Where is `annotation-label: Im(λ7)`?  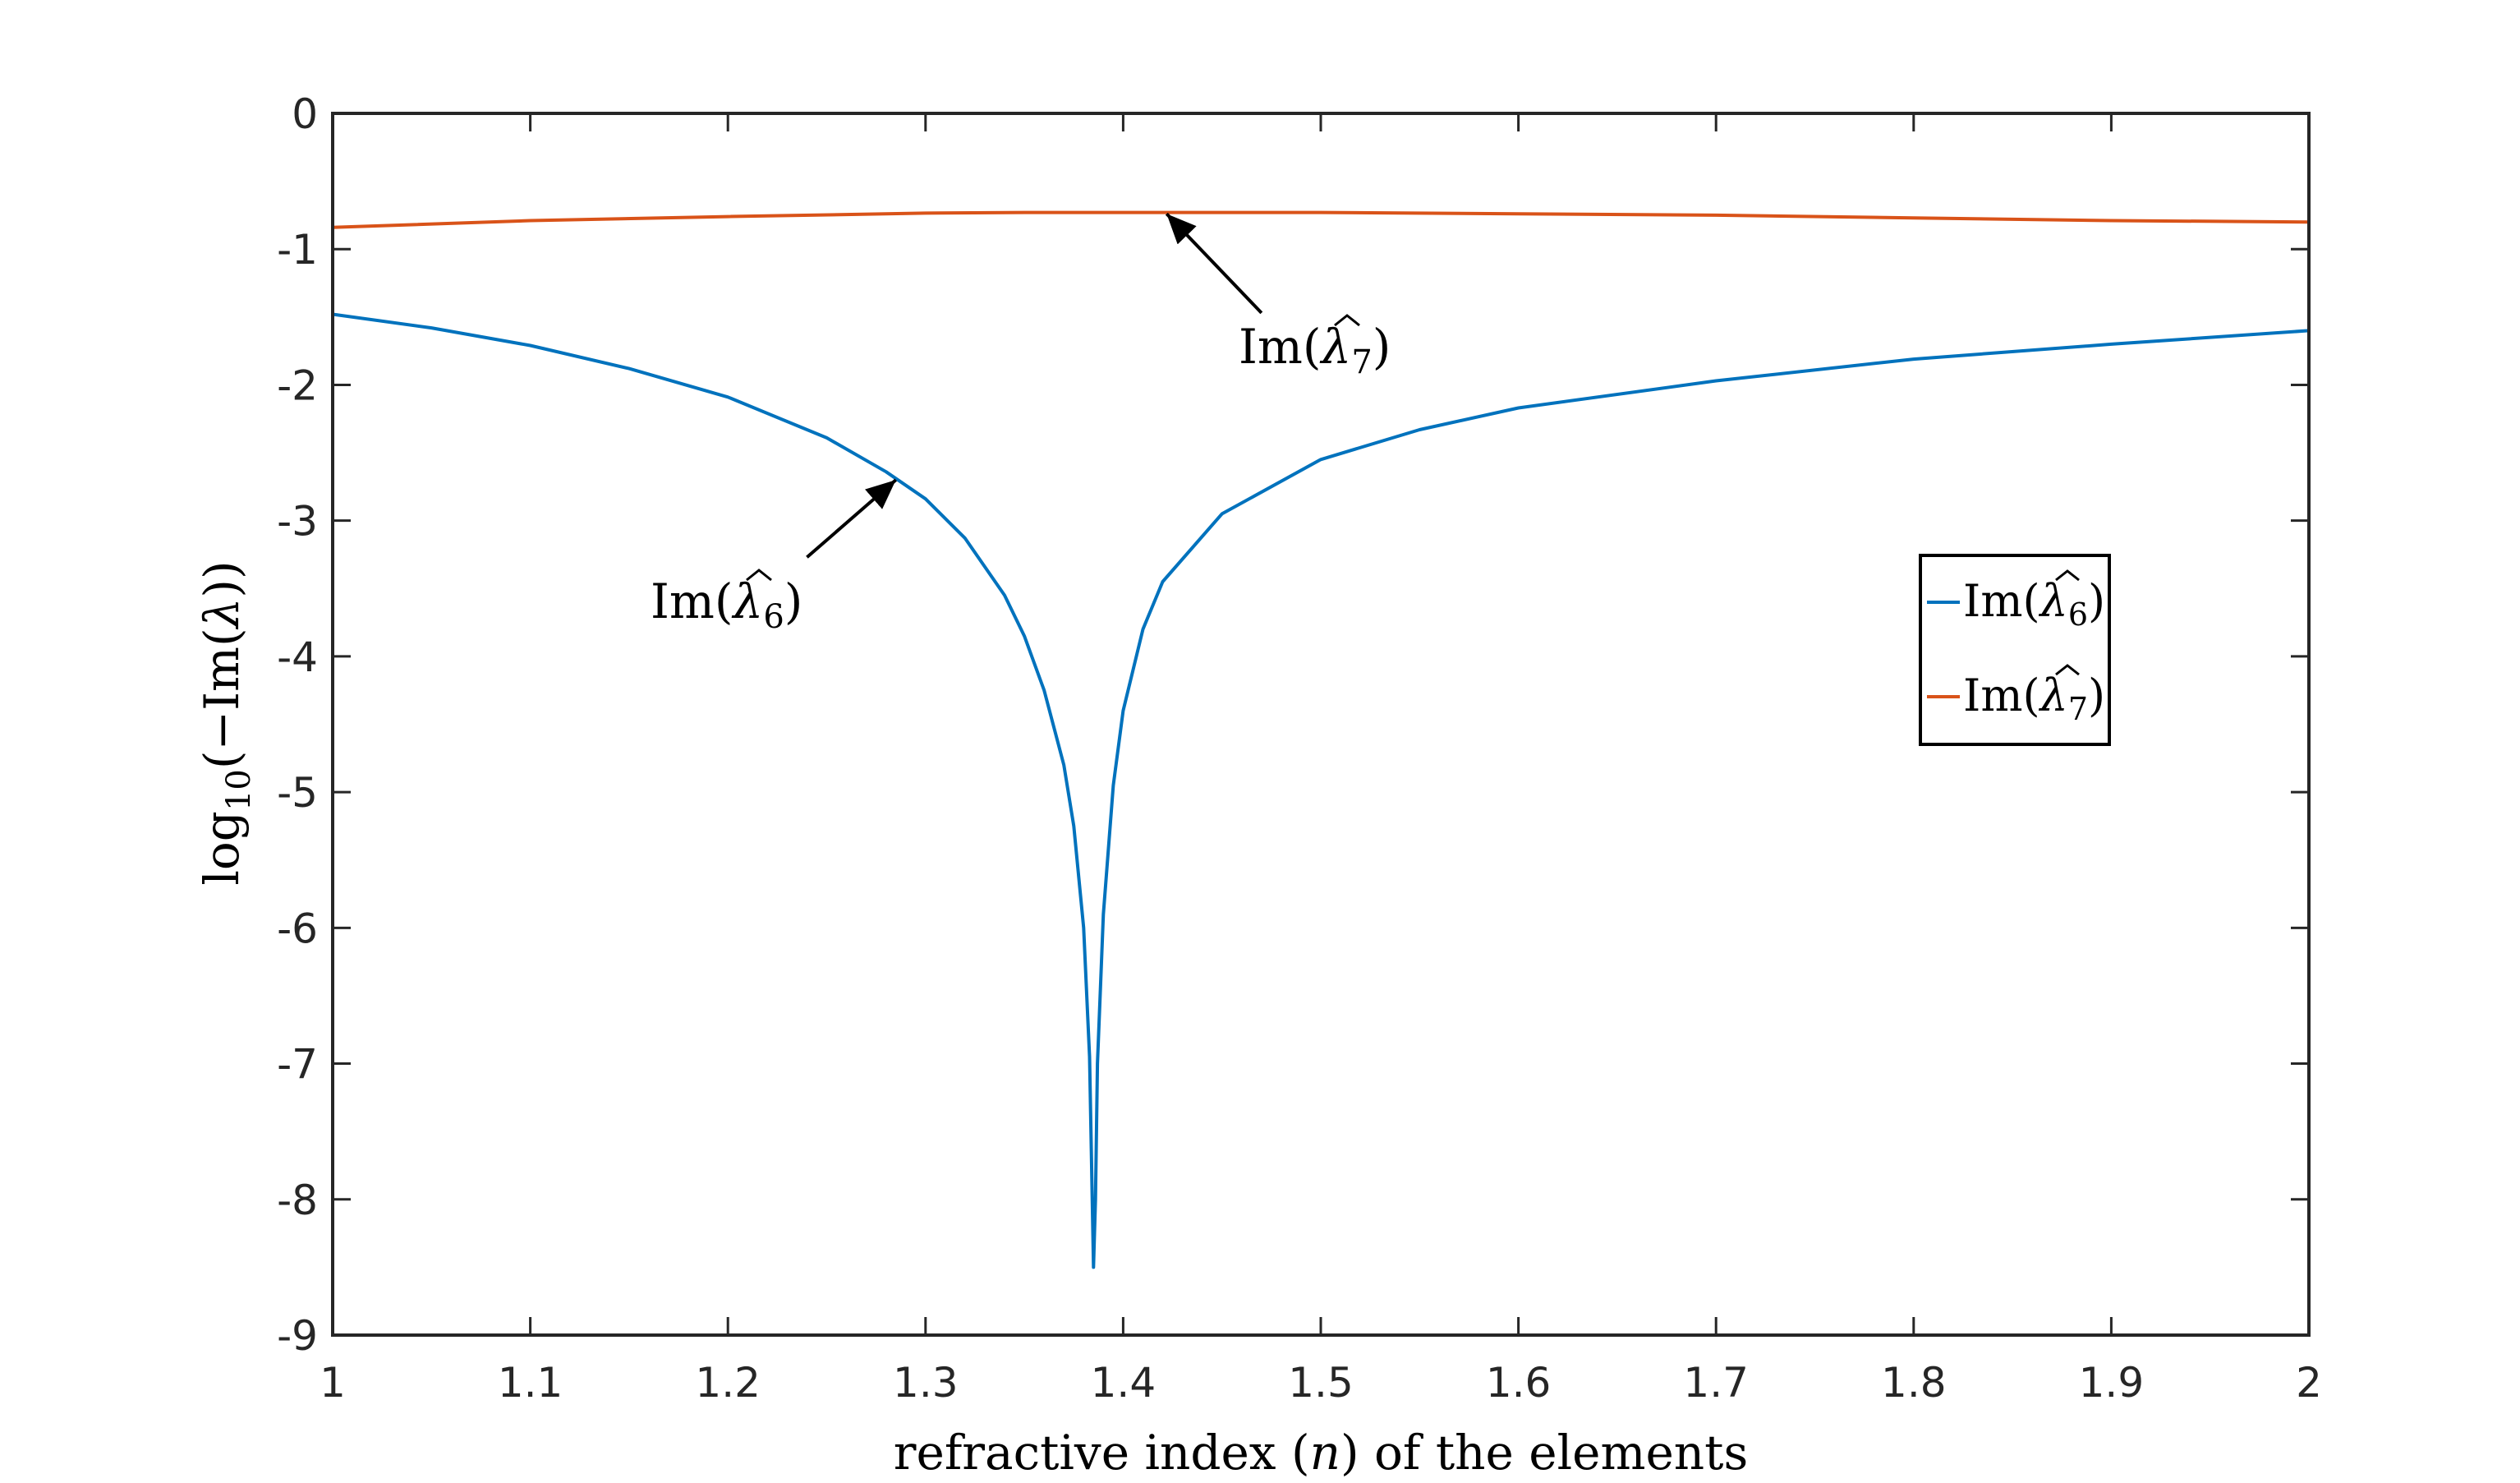
annotation-label: Im(λ7) is located at coordinates (1315, 350).